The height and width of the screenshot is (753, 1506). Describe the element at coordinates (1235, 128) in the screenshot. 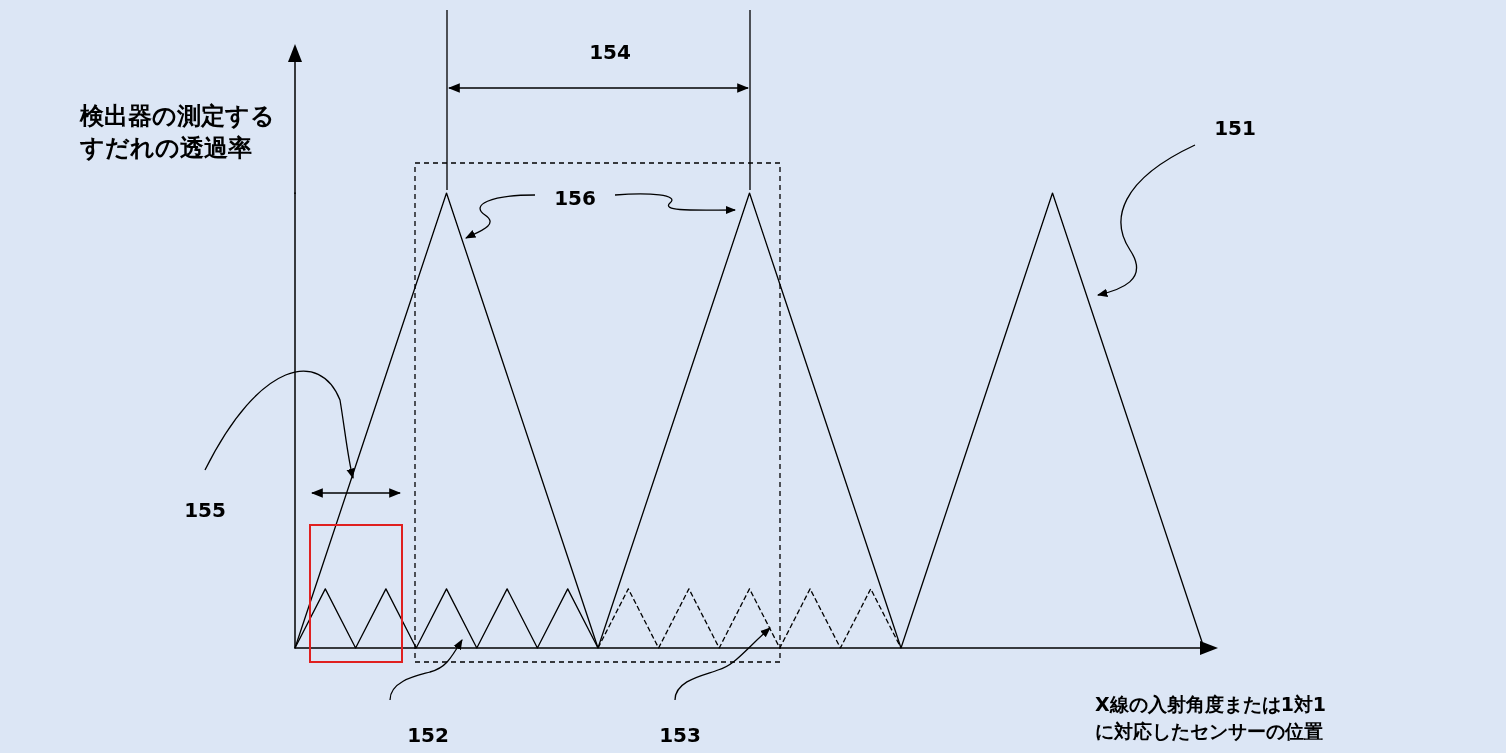

I see `text: 151` at that location.